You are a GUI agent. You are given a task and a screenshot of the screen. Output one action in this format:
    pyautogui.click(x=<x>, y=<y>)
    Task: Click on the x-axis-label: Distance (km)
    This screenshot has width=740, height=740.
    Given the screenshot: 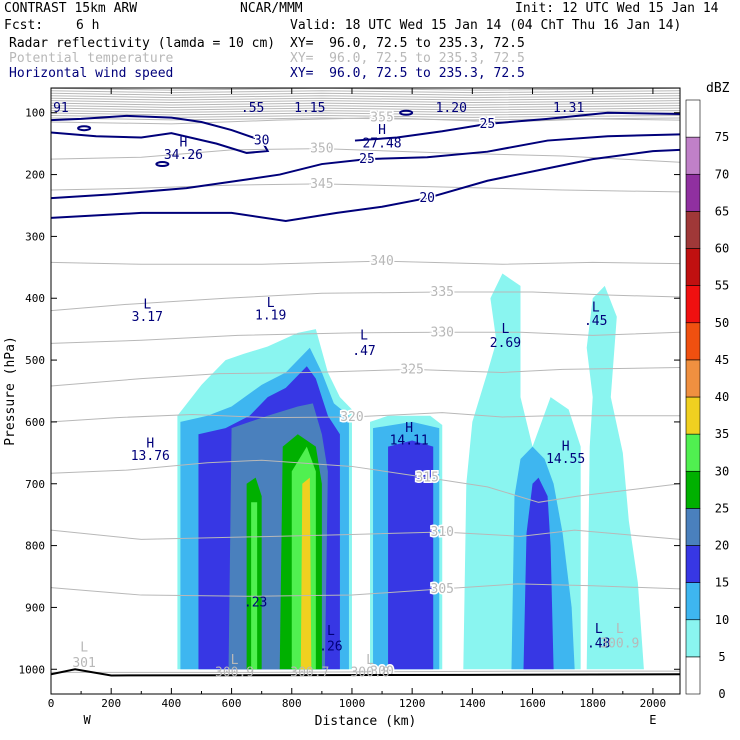 What is the action you would take?
    pyautogui.click(x=366, y=721)
    